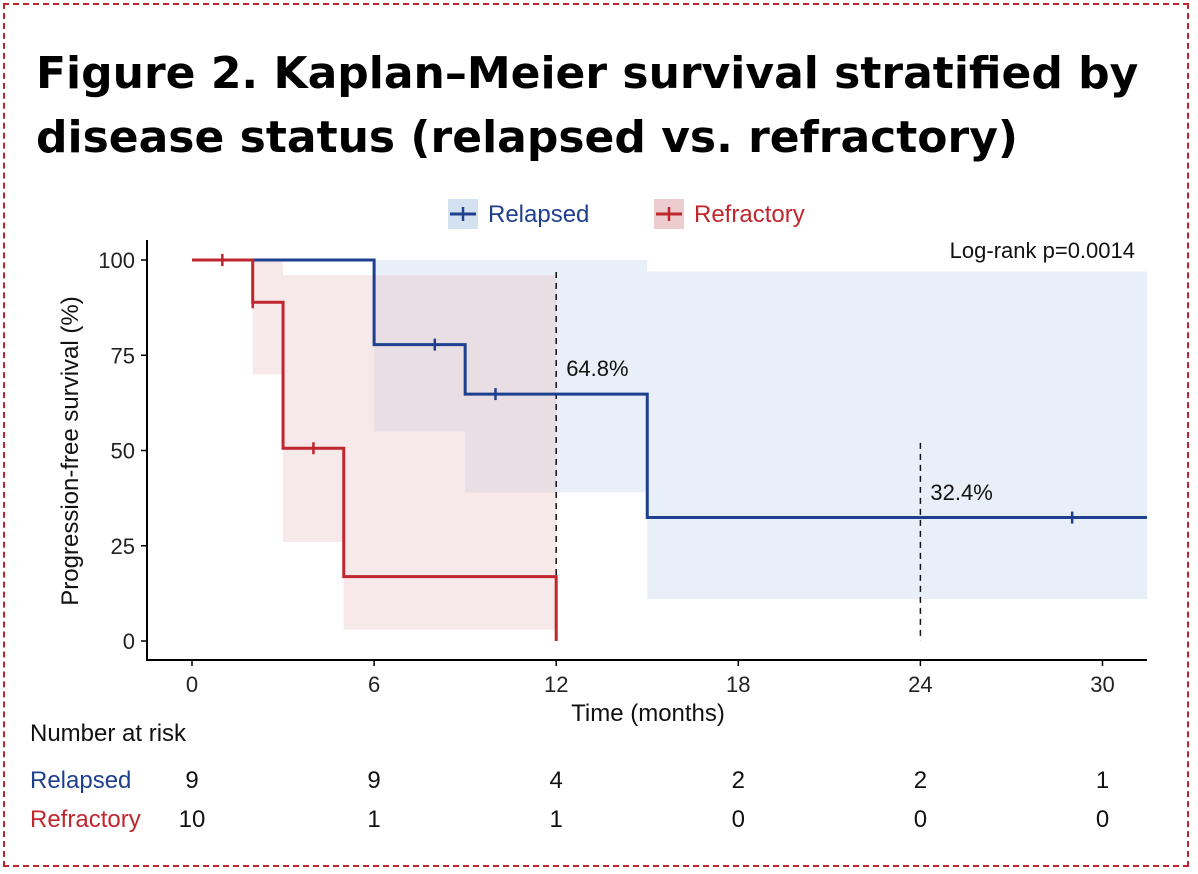 Image resolution: width=1198 pixels, height=874 pixels. I want to click on risk-count-refractory: 10, so click(192, 819).